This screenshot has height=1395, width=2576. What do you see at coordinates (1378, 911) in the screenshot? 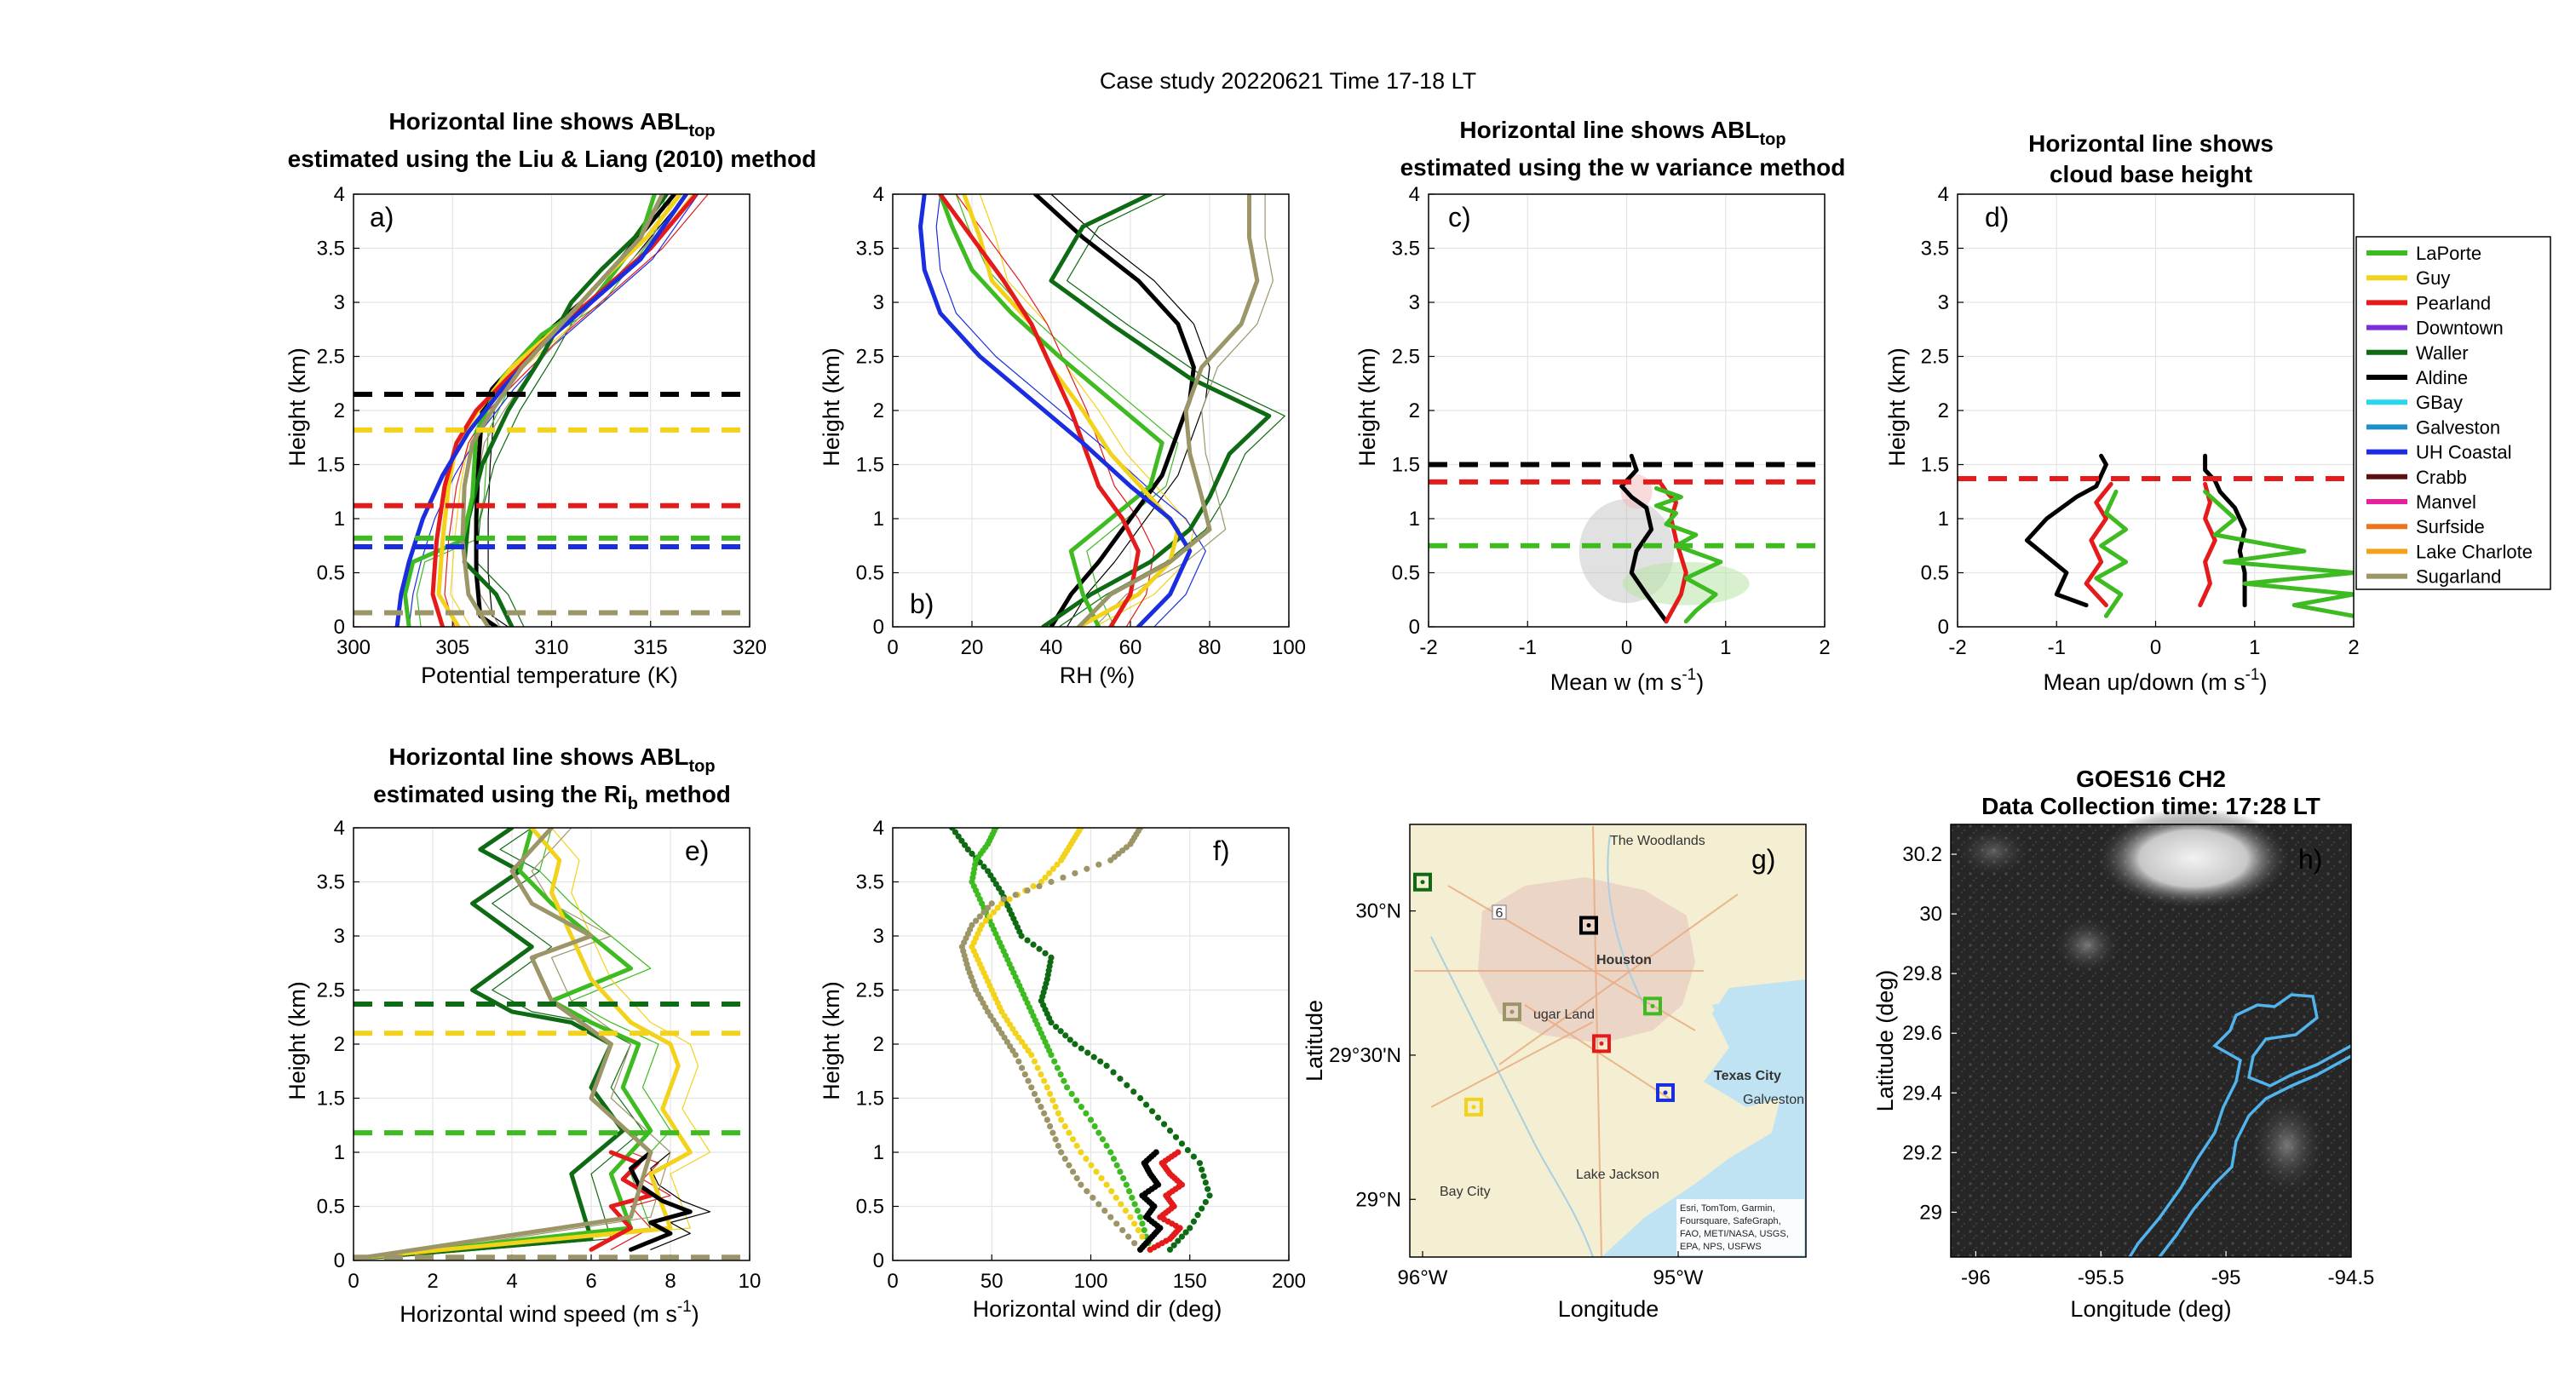
I see `y-tick-label: 30°N` at bounding box center [1378, 911].